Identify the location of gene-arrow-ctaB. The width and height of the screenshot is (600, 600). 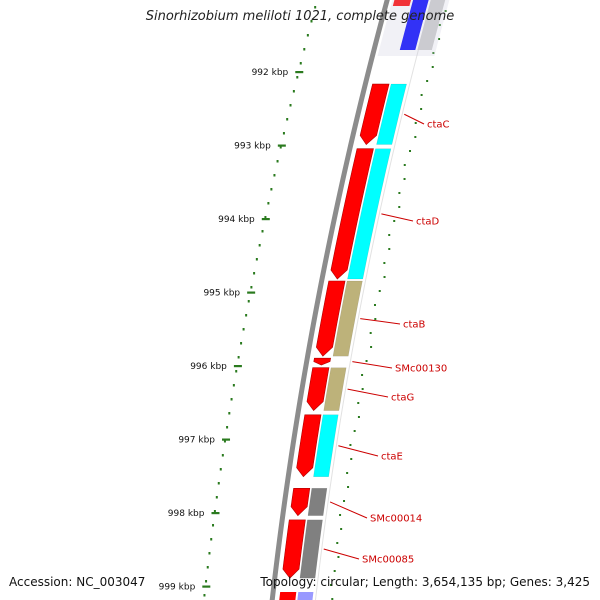
(331, 318).